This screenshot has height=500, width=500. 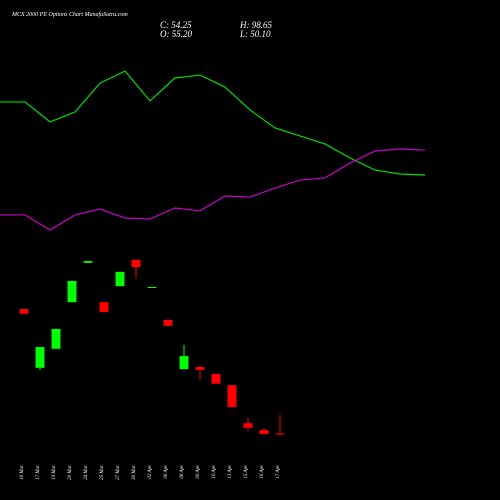 What do you see at coordinates (278, 472) in the screenshot?
I see `x-tick-label: 17 Apr` at bounding box center [278, 472].